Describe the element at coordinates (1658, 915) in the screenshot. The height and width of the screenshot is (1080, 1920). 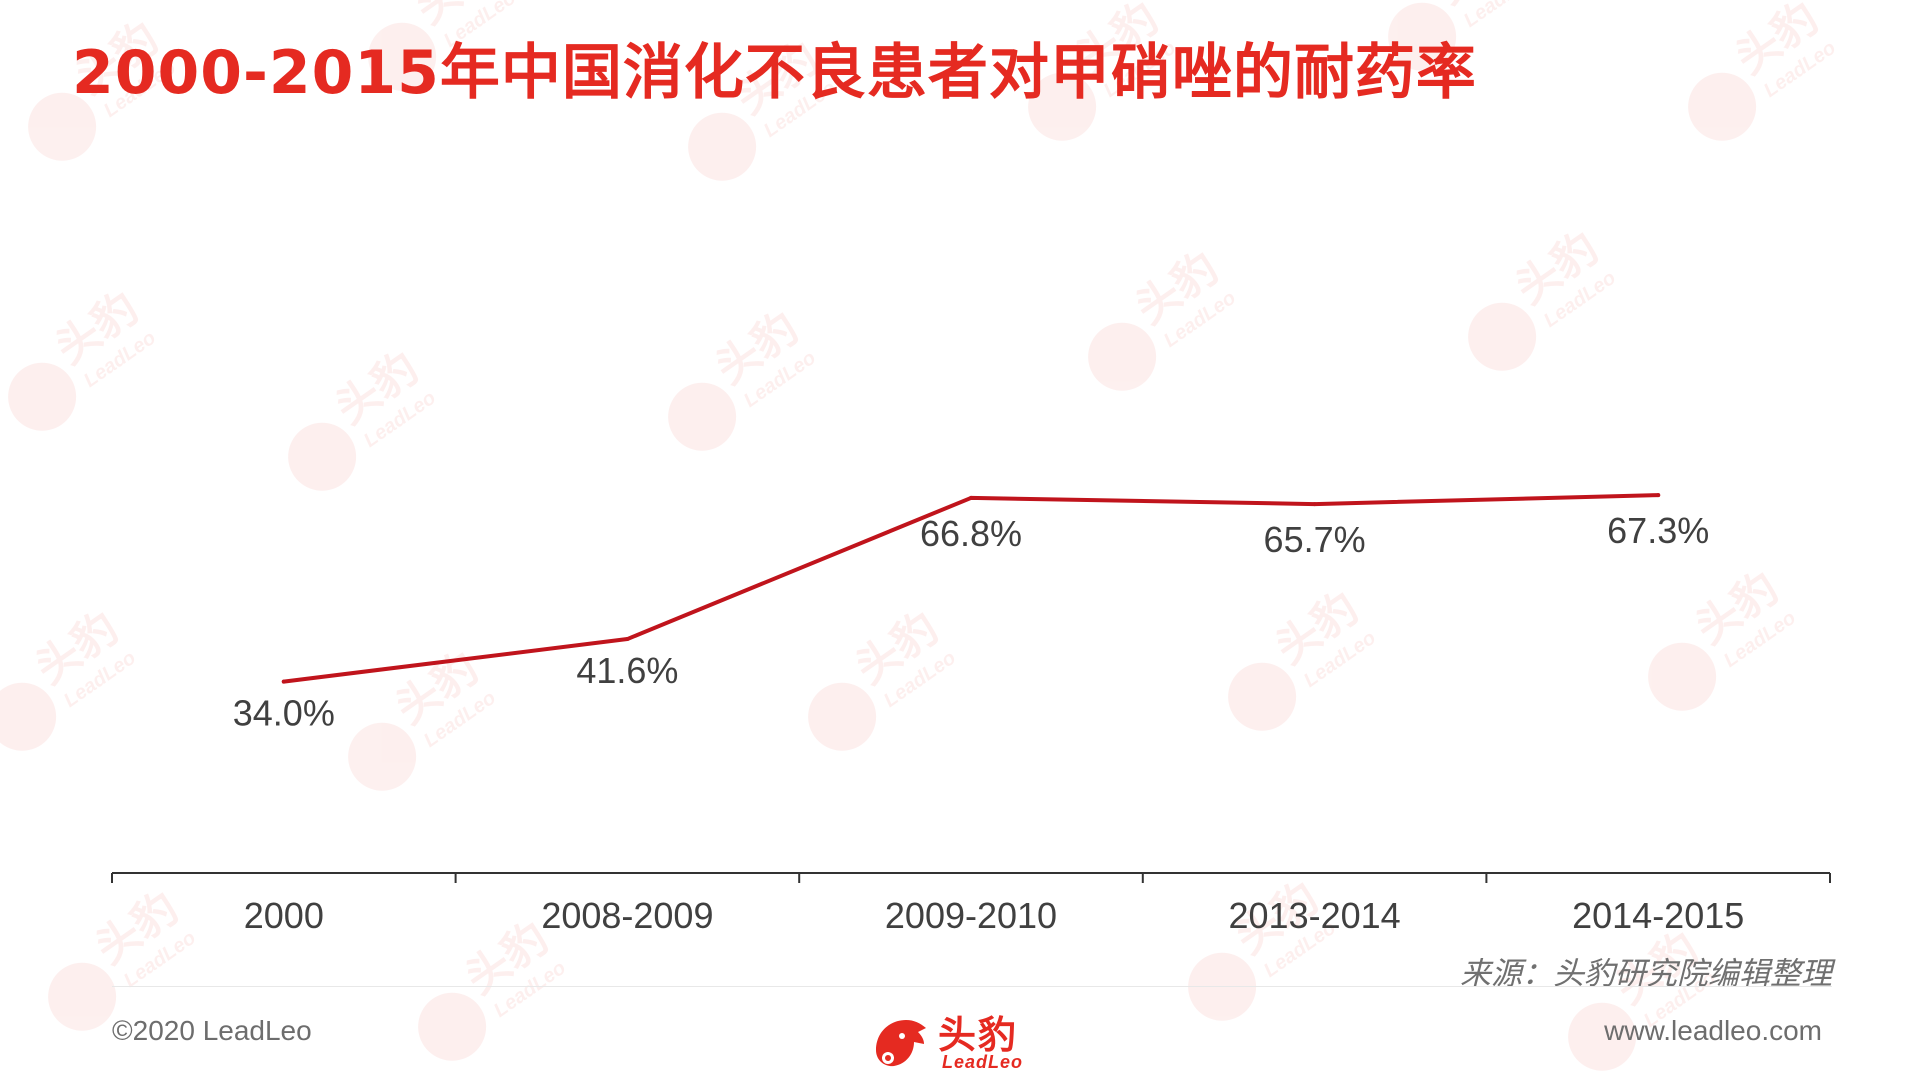
I see `x-tick-label: 2014-2015` at that location.